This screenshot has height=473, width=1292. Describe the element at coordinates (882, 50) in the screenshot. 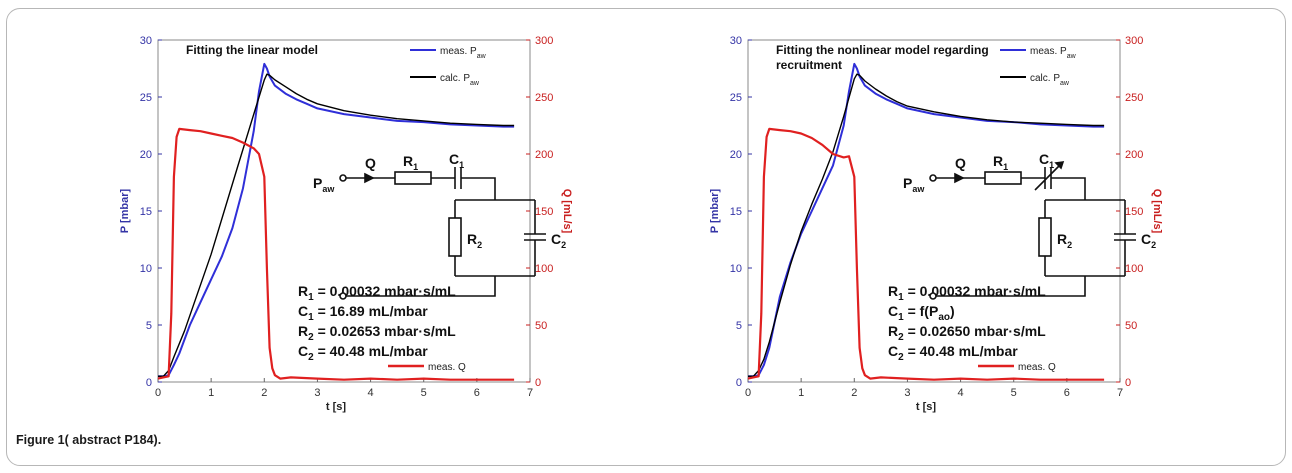

I see `chart-title: Fitting the nonlinear model regarding` at that location.